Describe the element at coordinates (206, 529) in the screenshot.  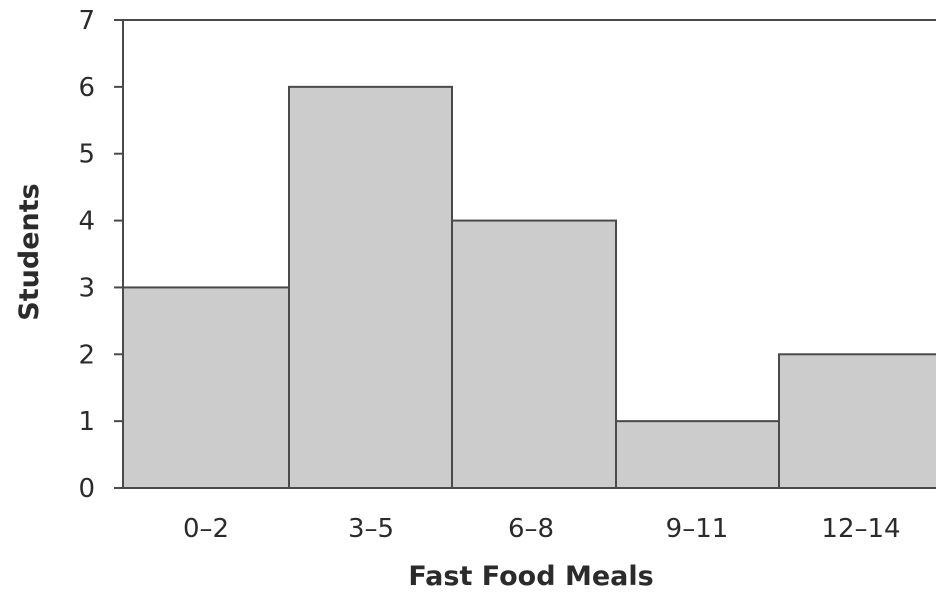
I see `x-tick-label: 0–2` at that location.